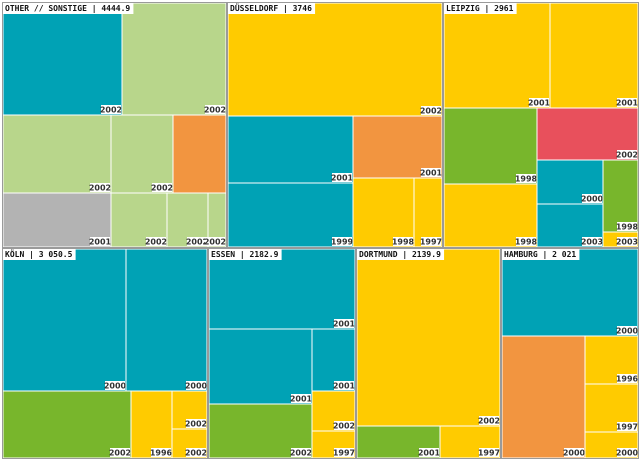  What do you see at coordinates (540, 254) in the screenshot?
I see `group-title: HAMBURG | 2 021` at bounding box center [540, 254].